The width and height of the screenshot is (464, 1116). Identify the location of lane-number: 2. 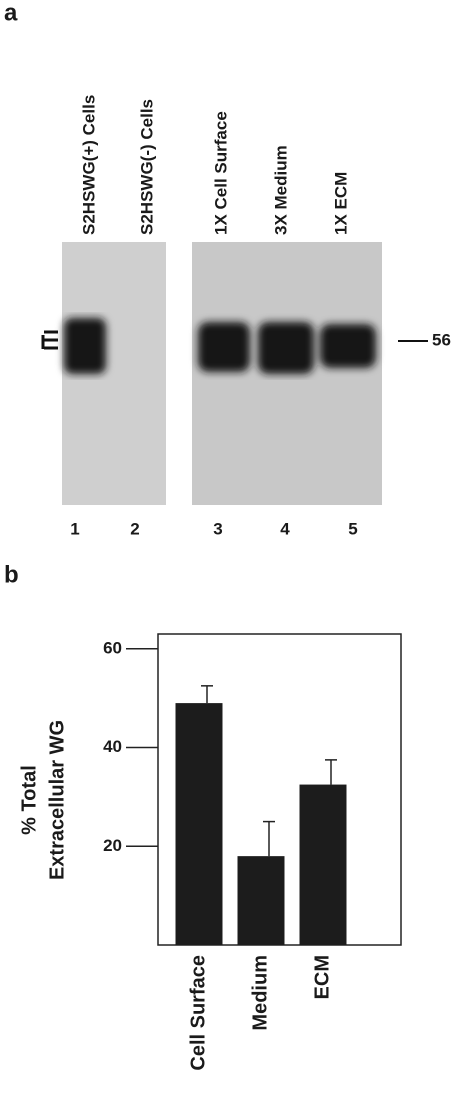
(134, 528).